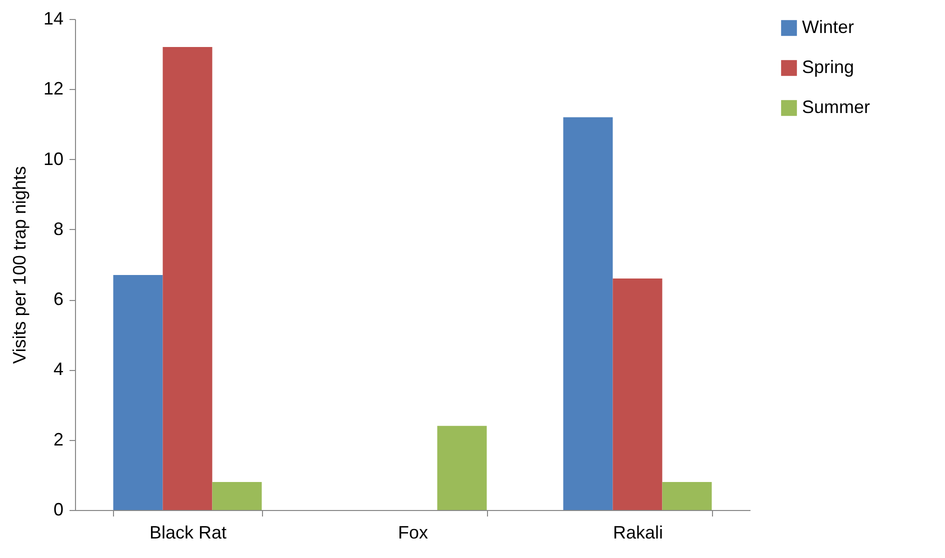 The width and height of the screenshot is (945, 558). What do you see at coordinates (53, 18) in the screenshot?
I see `y-tick-label: 14` at bounding box center [53, 18].